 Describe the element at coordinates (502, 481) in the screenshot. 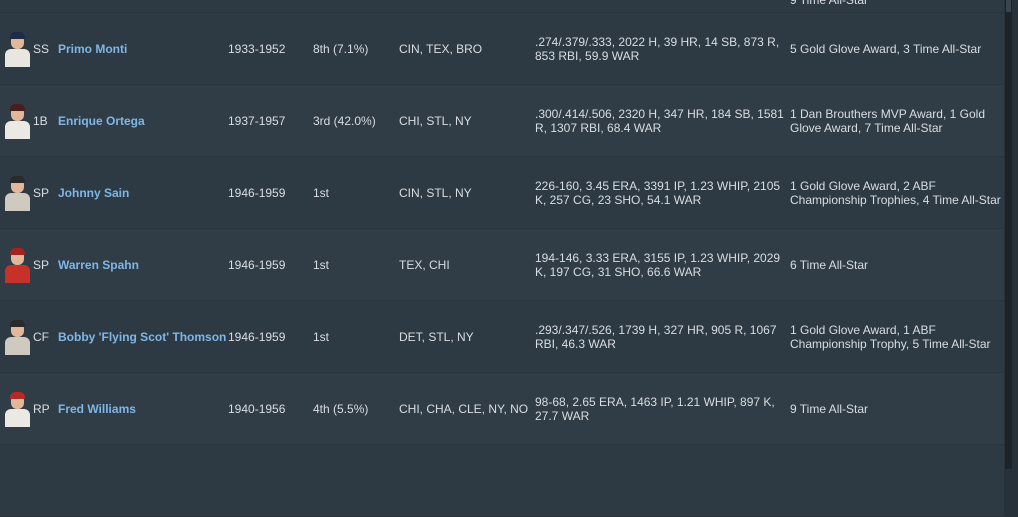

I see `player-row` at that location.